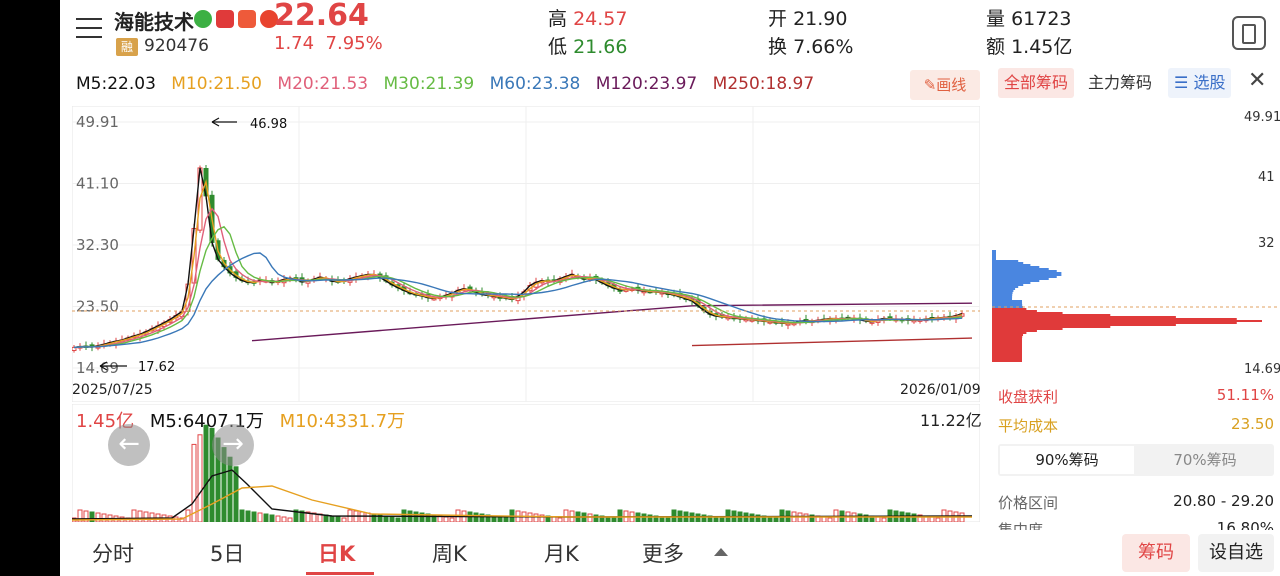 The height and width of the screenshot is (576, 1280). Describe the element at coordinates (233, 445) in the screenshot. I see `scroll-right-icon: →` at that location.